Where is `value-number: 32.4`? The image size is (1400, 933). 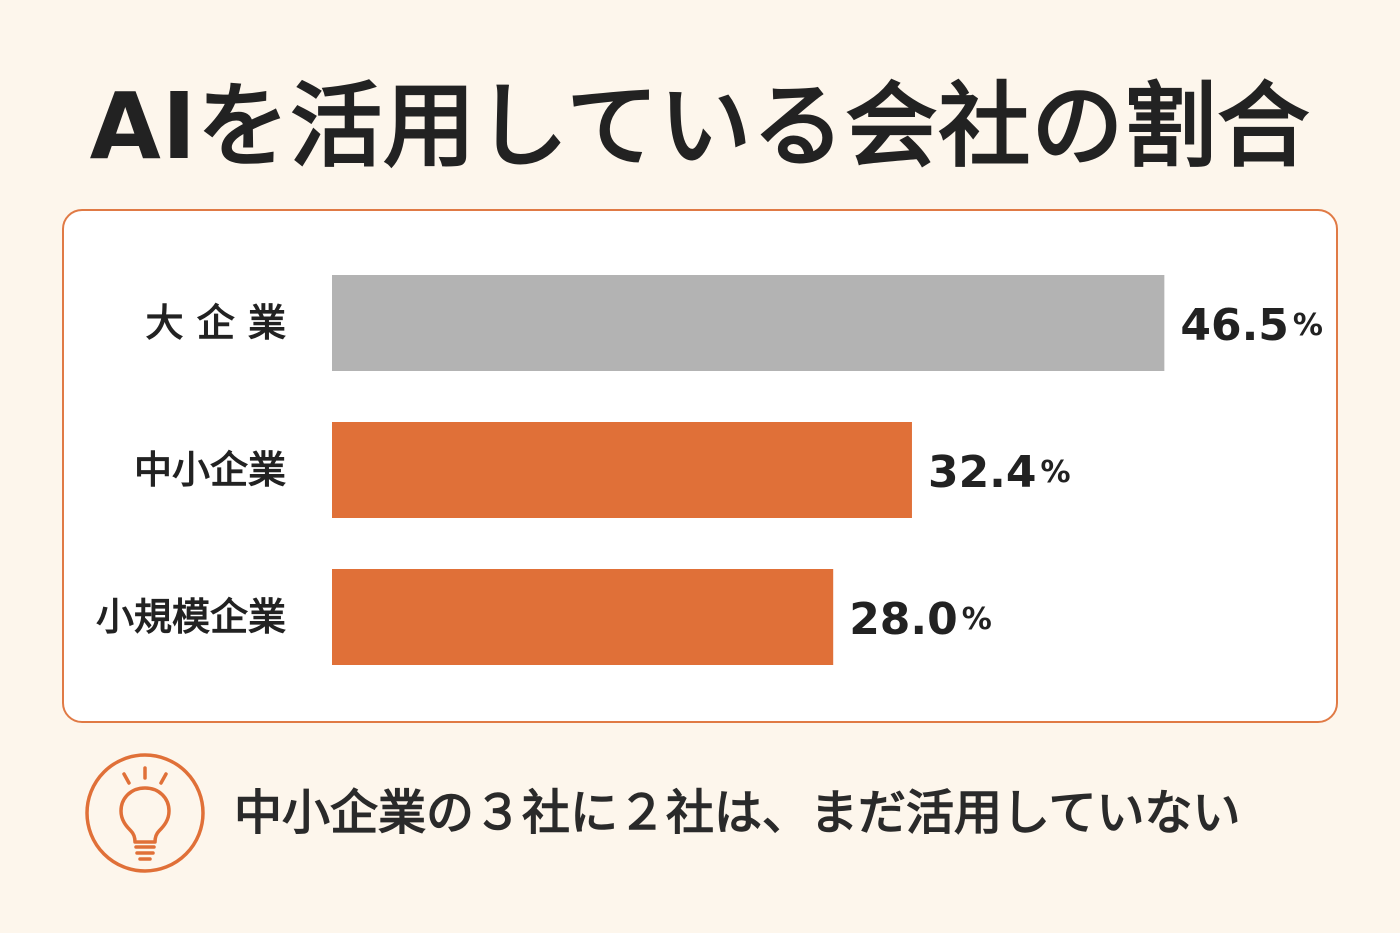
value-number: 32.4 is located at coordinates (982, 472).